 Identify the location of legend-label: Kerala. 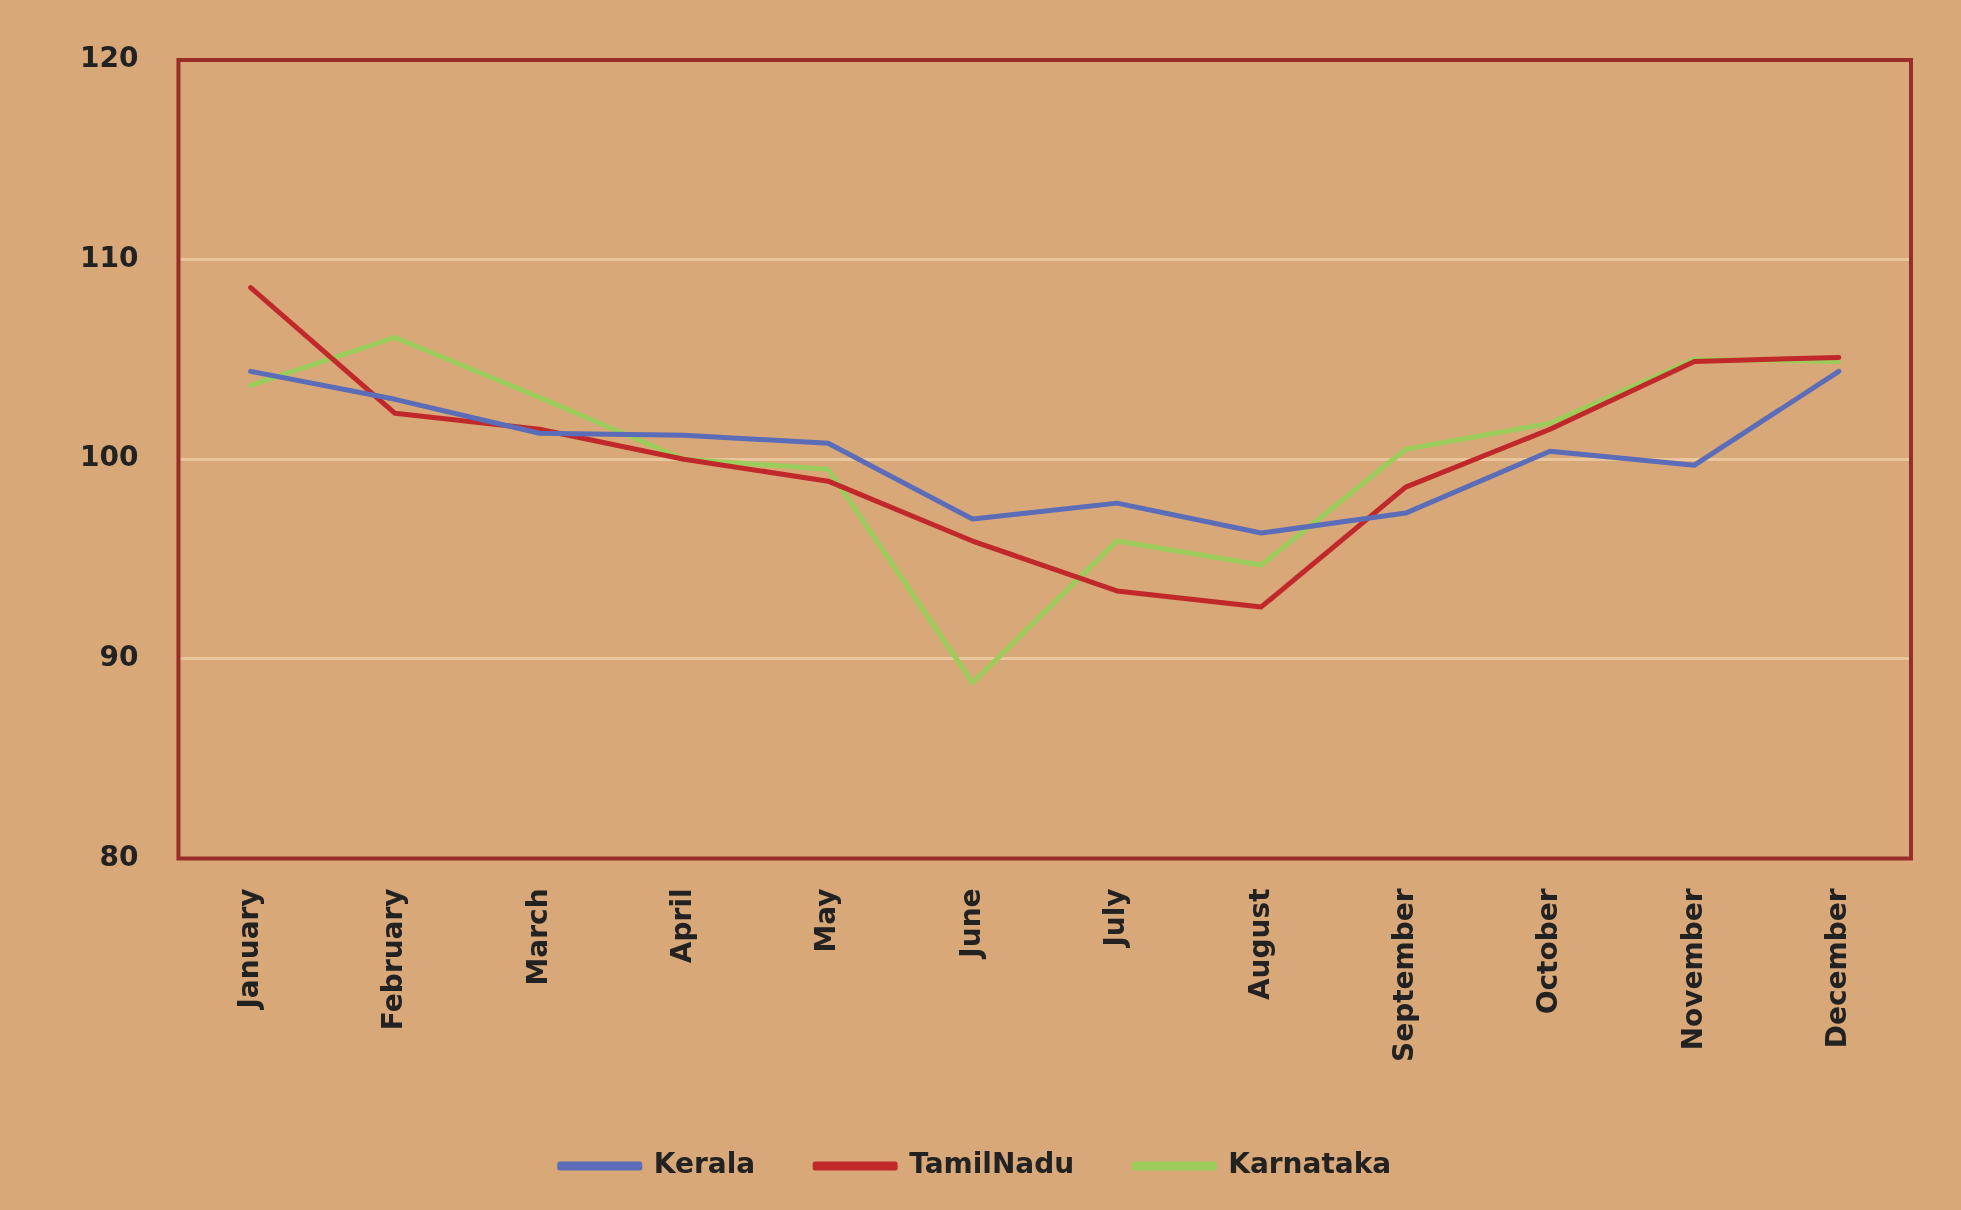
(704, 1164).